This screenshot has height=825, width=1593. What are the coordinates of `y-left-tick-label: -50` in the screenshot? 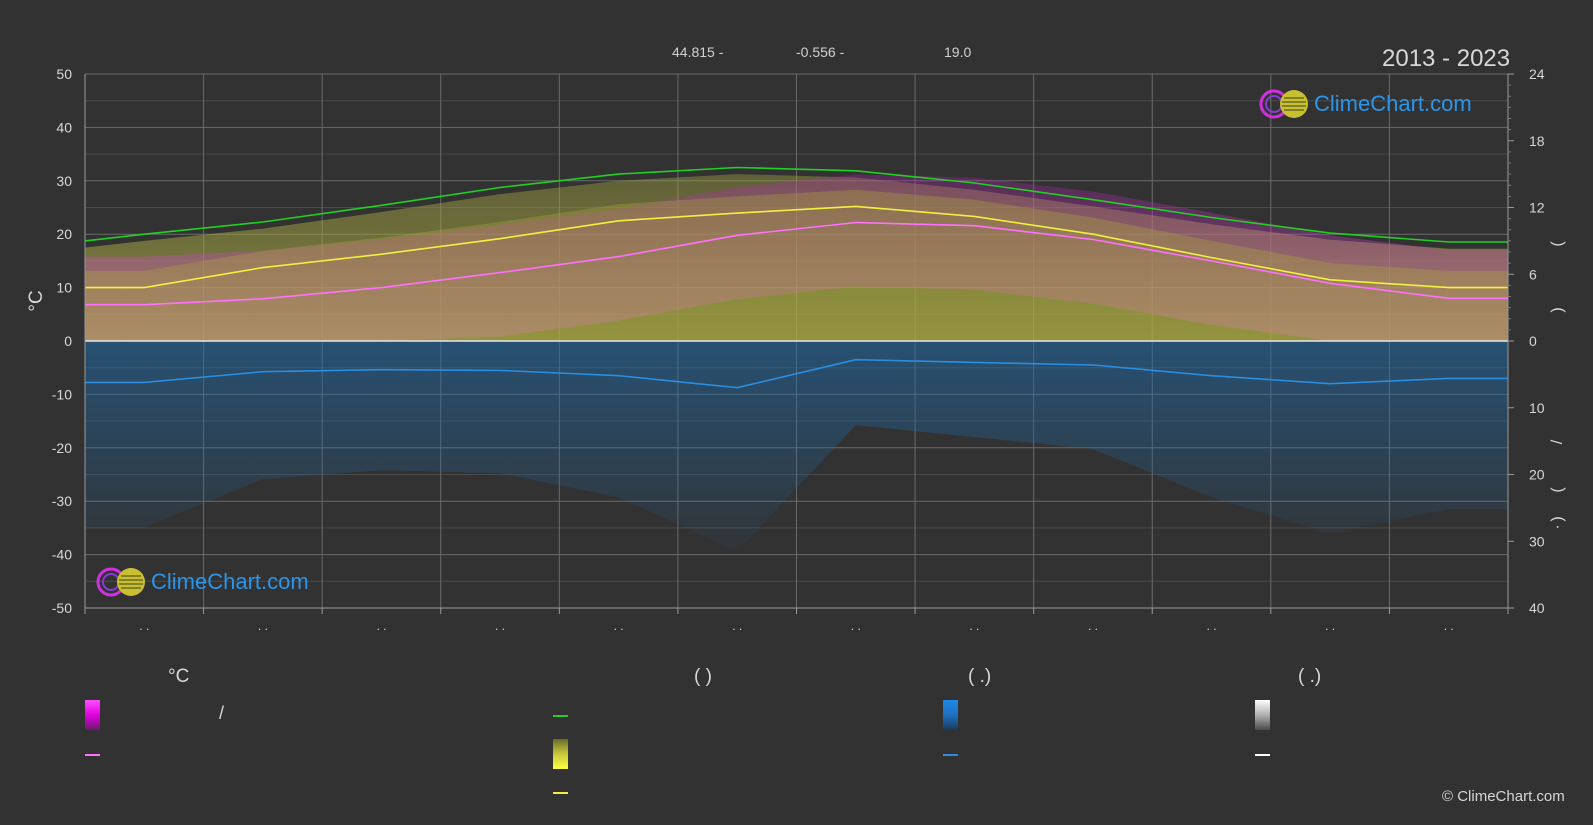 It's located at (62, 608).